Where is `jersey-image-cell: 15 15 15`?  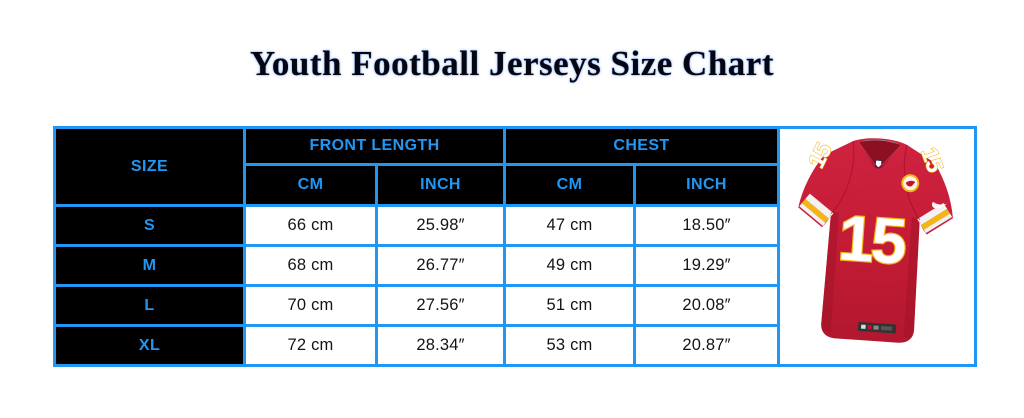
jersey-image-cell: 15 15 15 is located at coordinates (877, 246).